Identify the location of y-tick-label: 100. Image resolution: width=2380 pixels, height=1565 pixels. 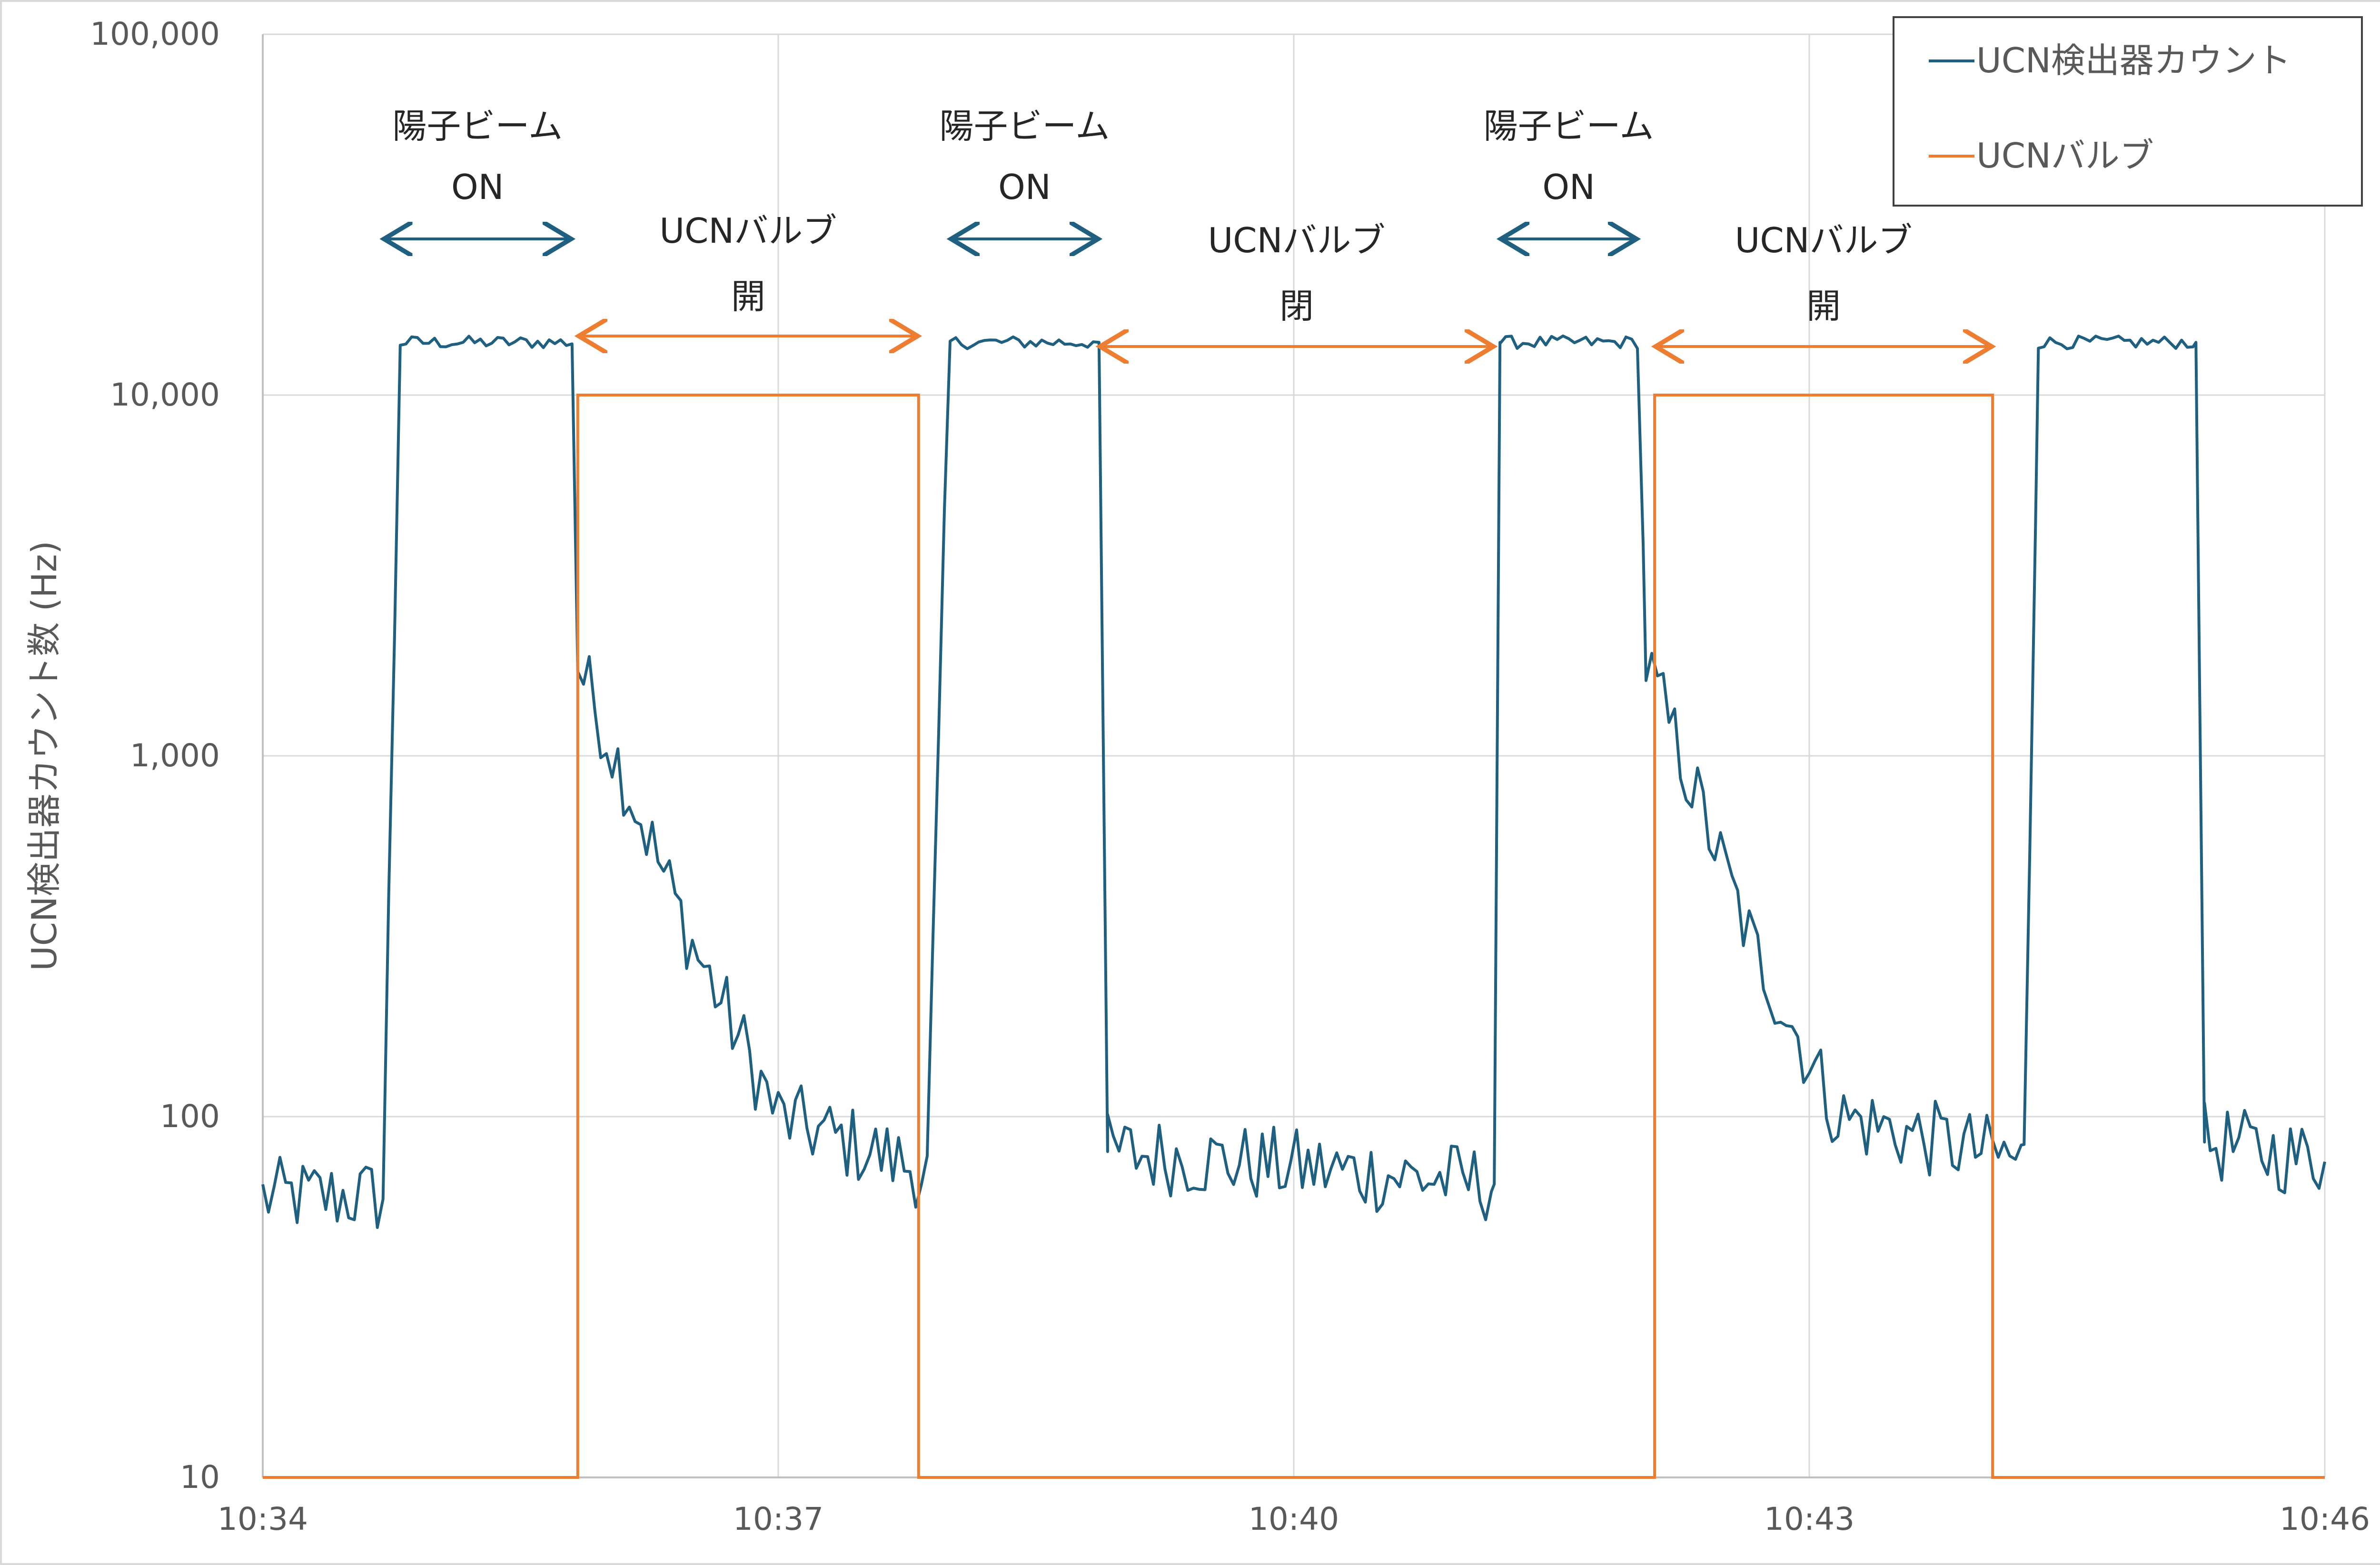
(190, 1116).